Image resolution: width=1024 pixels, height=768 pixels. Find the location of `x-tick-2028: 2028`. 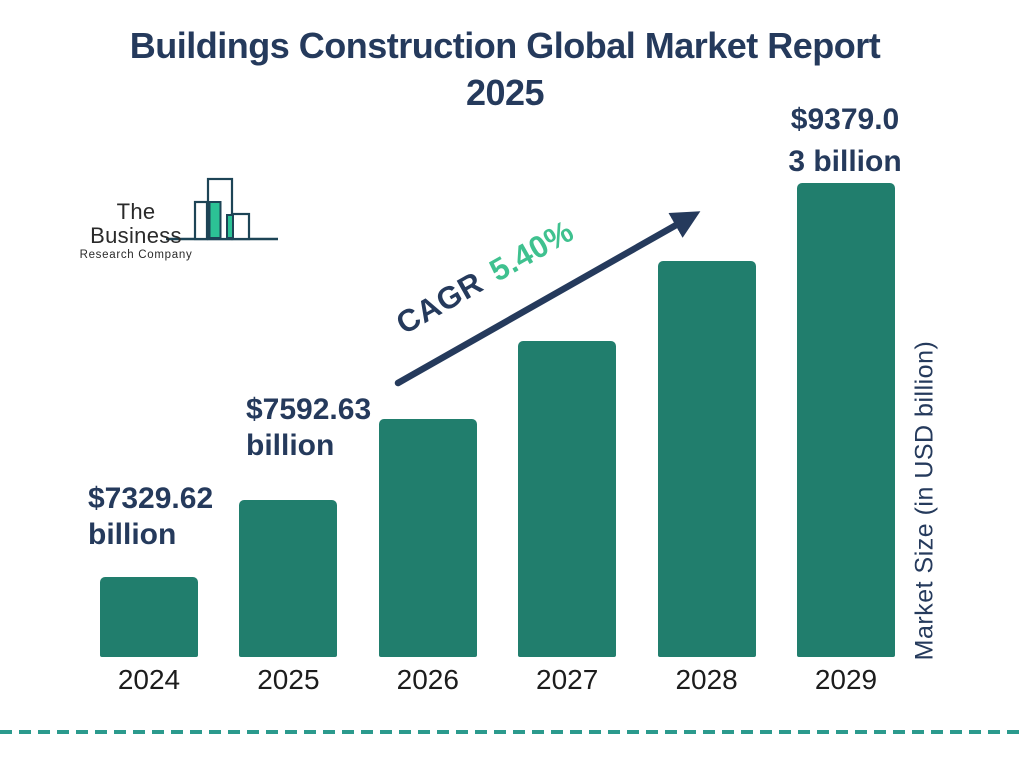

x-tick-2028: 2028 is located at coordinates (706, 679).